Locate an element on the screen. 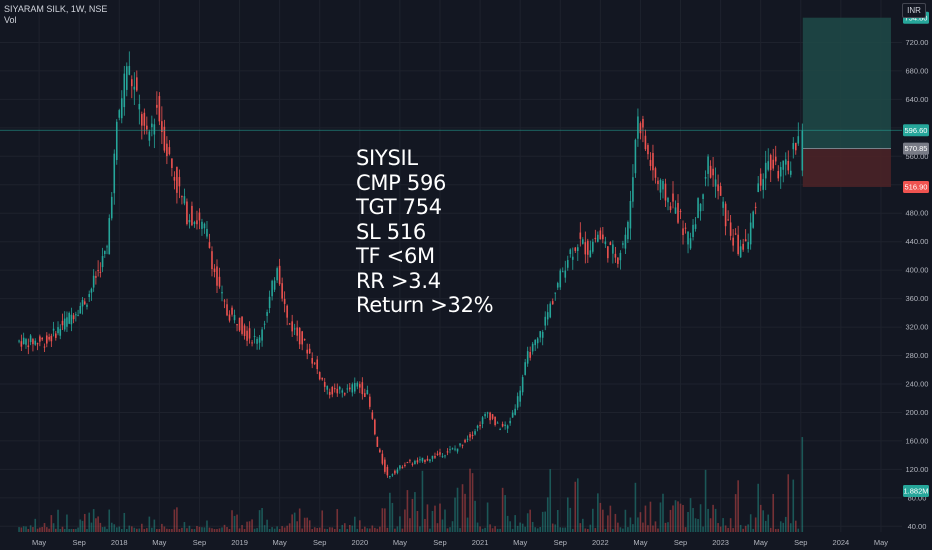 This screenshot has width=932, height=550. annotation-riskreward: RR >3.4 is located at coordinates (398, 280).